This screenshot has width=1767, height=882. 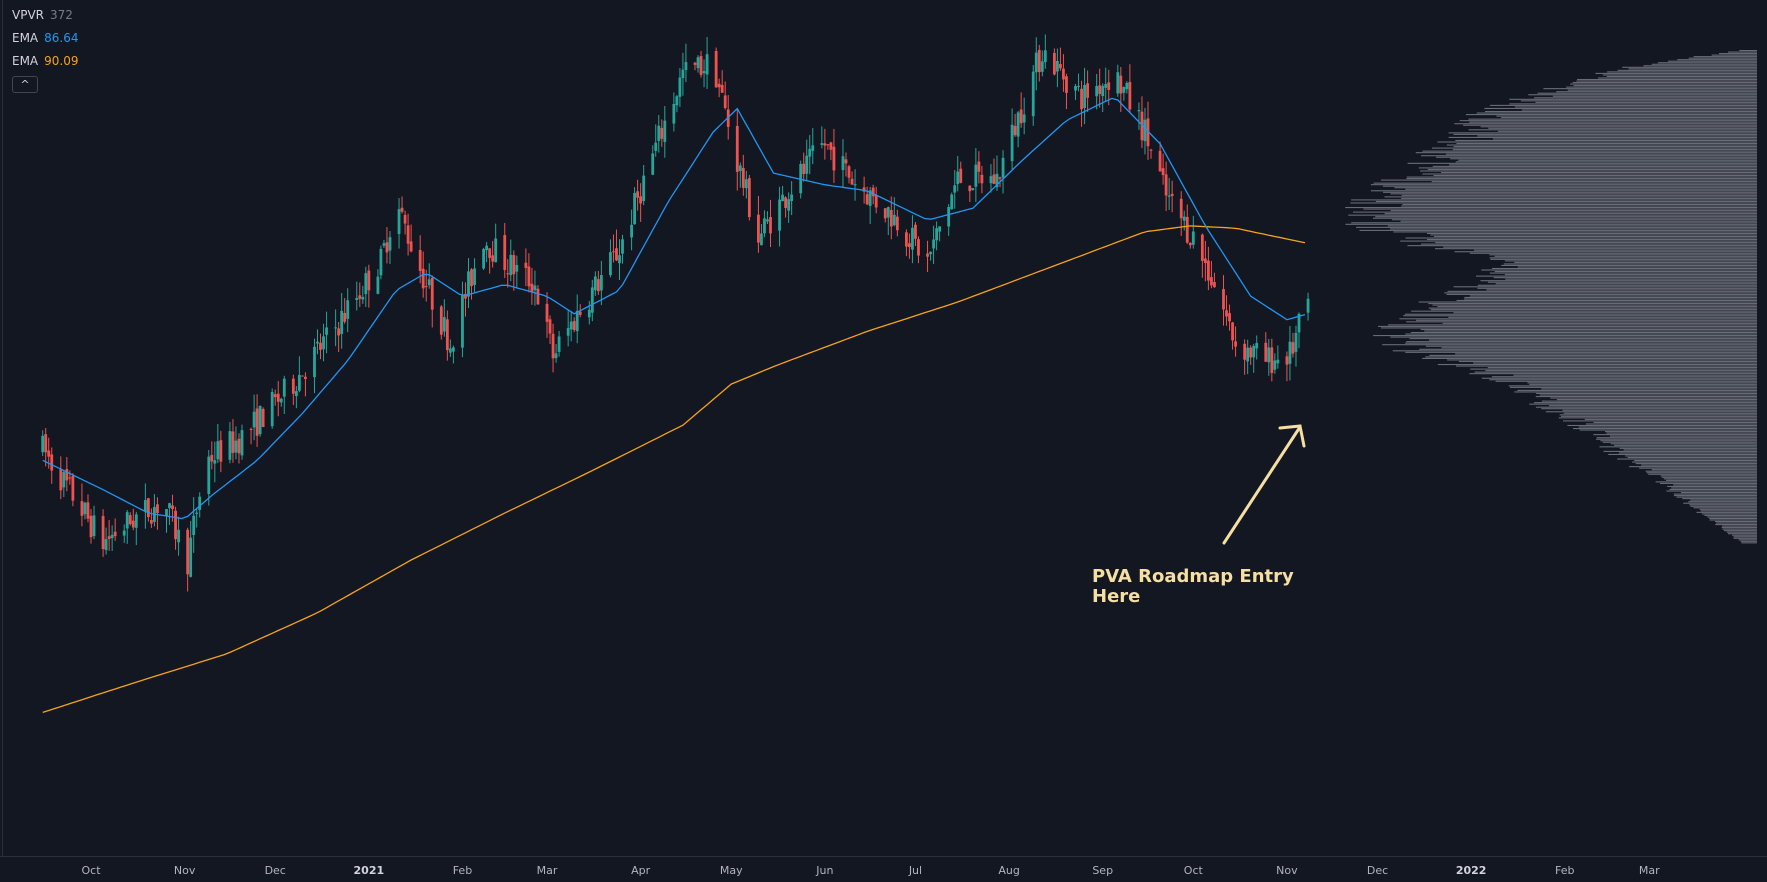 What do you see at coordinates (641, 870) in the screenshot?
I see `x-tick-label: Apr` at bounding box center [641, 870].